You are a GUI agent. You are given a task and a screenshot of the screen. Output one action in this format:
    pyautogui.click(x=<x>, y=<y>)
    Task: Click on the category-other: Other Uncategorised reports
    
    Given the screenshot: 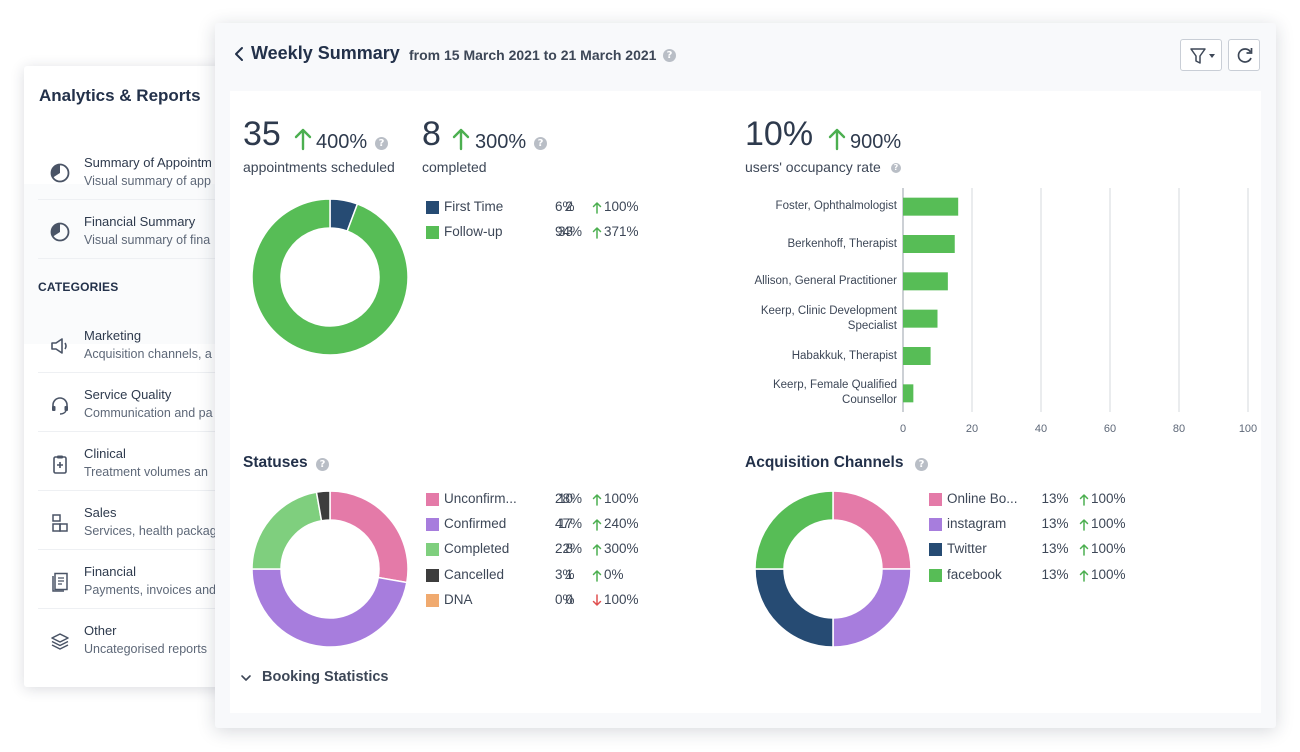 What is the action you would take?
    pyautogui.click(x=161, y=641)
    